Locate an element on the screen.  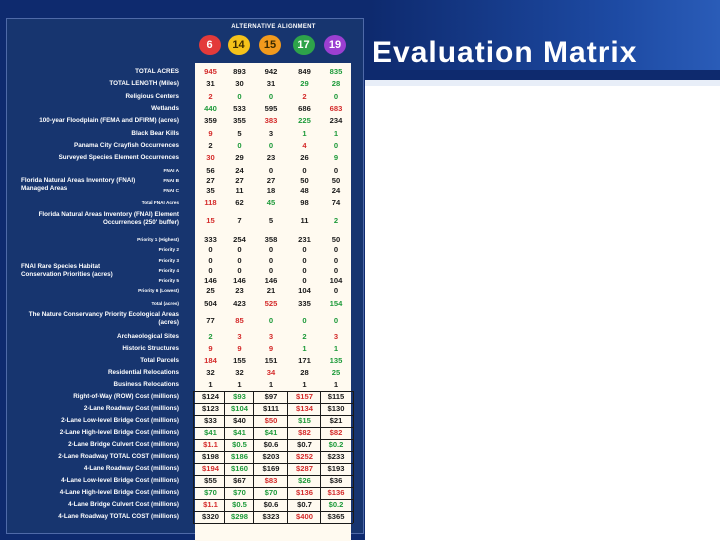
matrix-row-label: 4-Lane Roadway TOTAL COST (millions) is located at coordinates (118, 516).